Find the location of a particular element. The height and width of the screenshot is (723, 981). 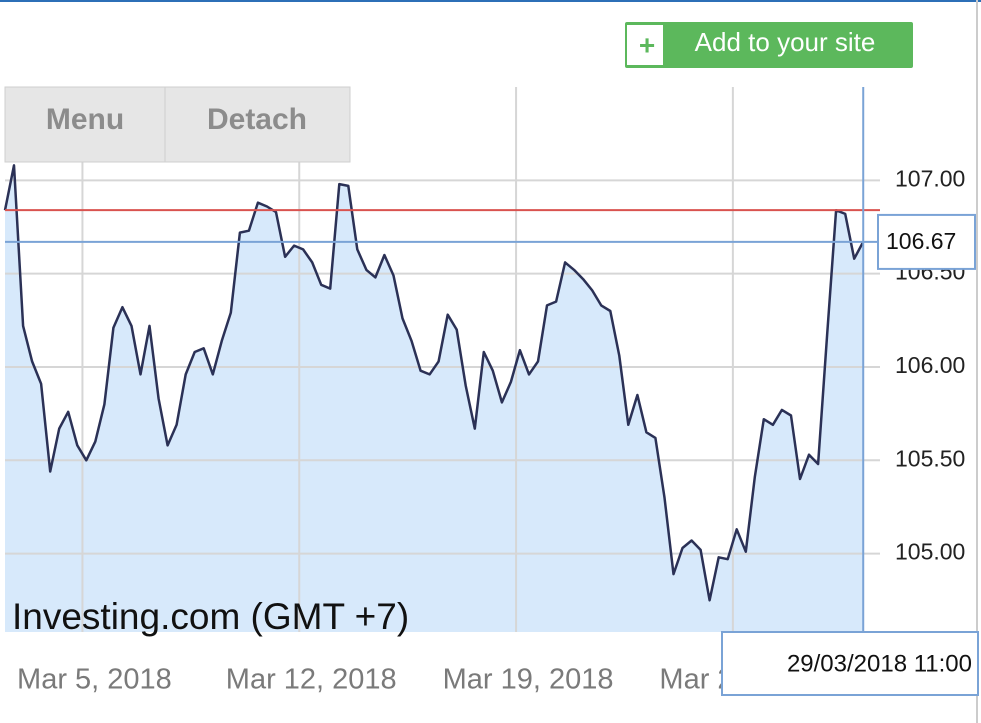

detach-button is located at coordinates (257, 124).